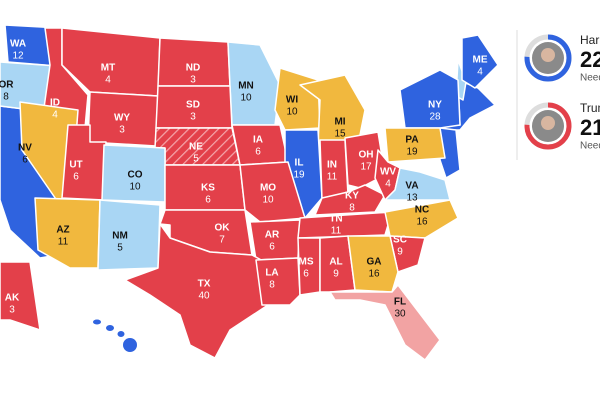 The width and height of the screenshot is (600, 400). I want to click on candidate-name: Harr, so click(590, 40).